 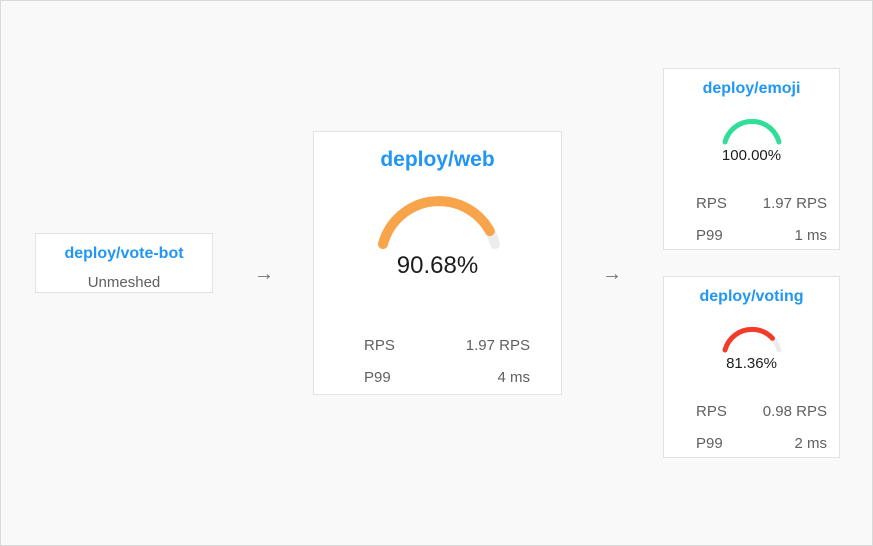 What do you see at coordinates (751, 155) in the screenshot?
I see `success-rate-value: 100.00%` at bounding box center [751, 155].